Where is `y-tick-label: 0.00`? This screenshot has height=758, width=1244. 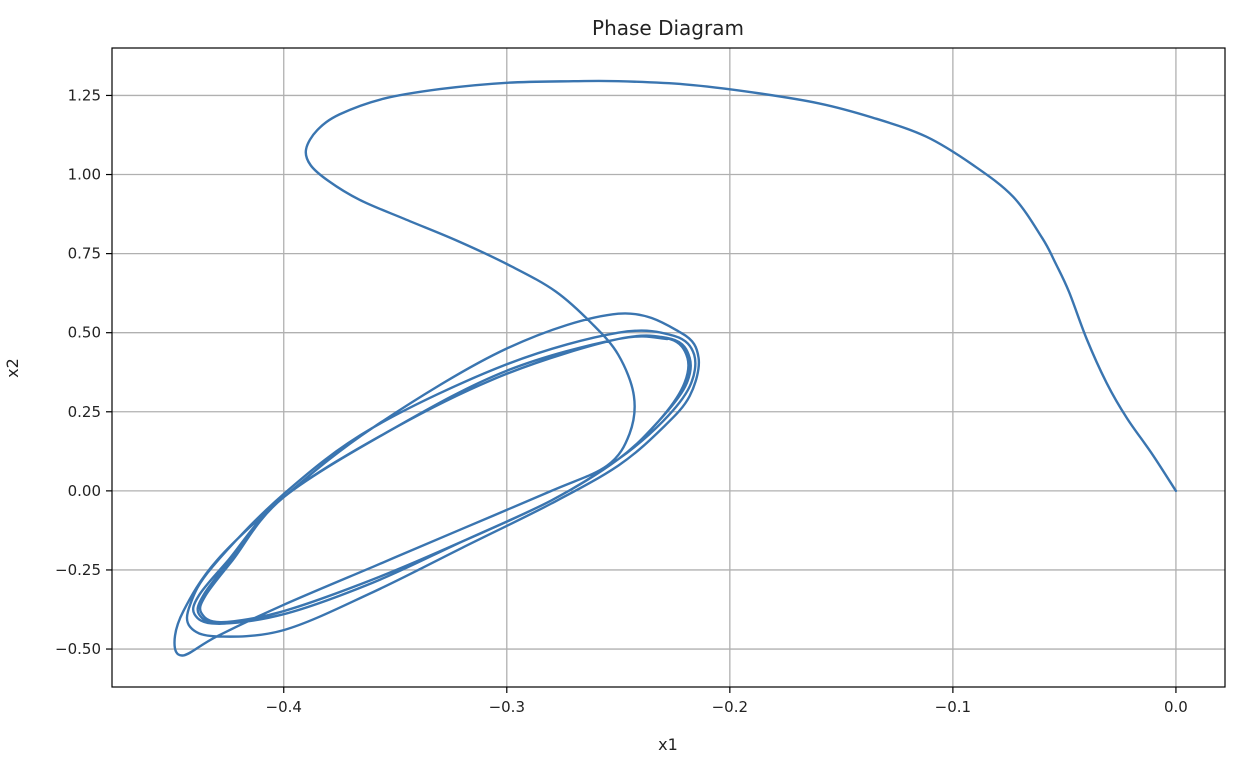 y-tick-label: 0.00 is located at coordinates (84, 491).